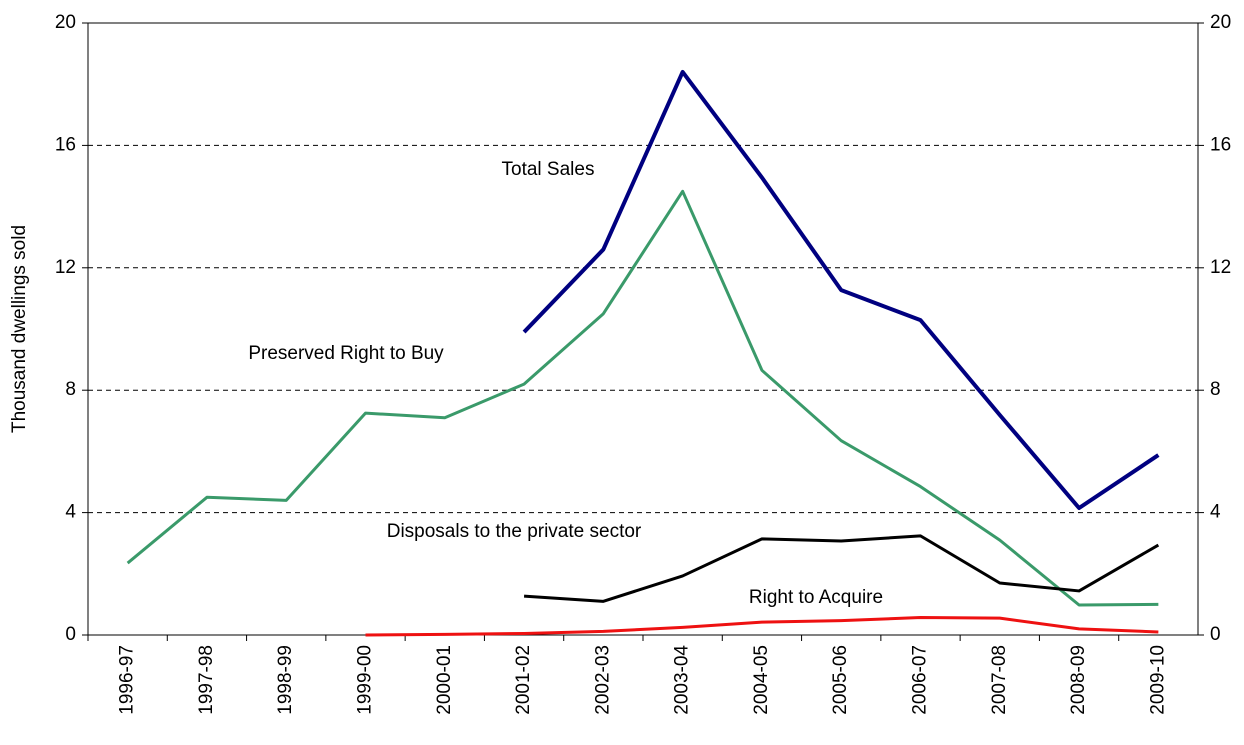 The image size is (1244, 745). What do you see at coordinates (65, 22) in the screenshot?
I see `y-tick-label: 20` at bounding box center [65, 22].